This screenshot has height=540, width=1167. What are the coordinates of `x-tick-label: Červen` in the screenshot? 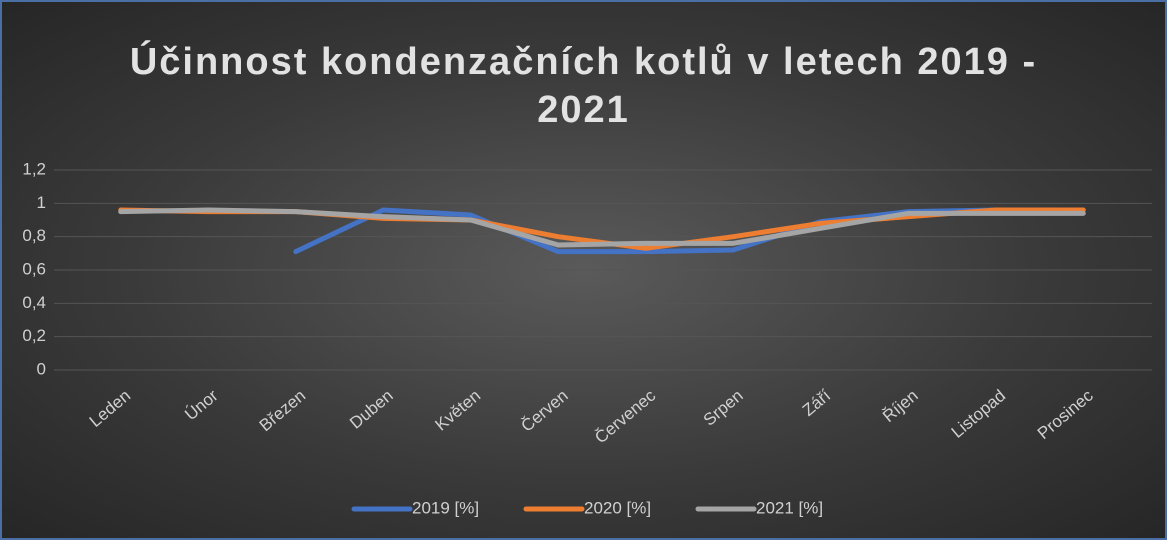 It's located at (545, 411).